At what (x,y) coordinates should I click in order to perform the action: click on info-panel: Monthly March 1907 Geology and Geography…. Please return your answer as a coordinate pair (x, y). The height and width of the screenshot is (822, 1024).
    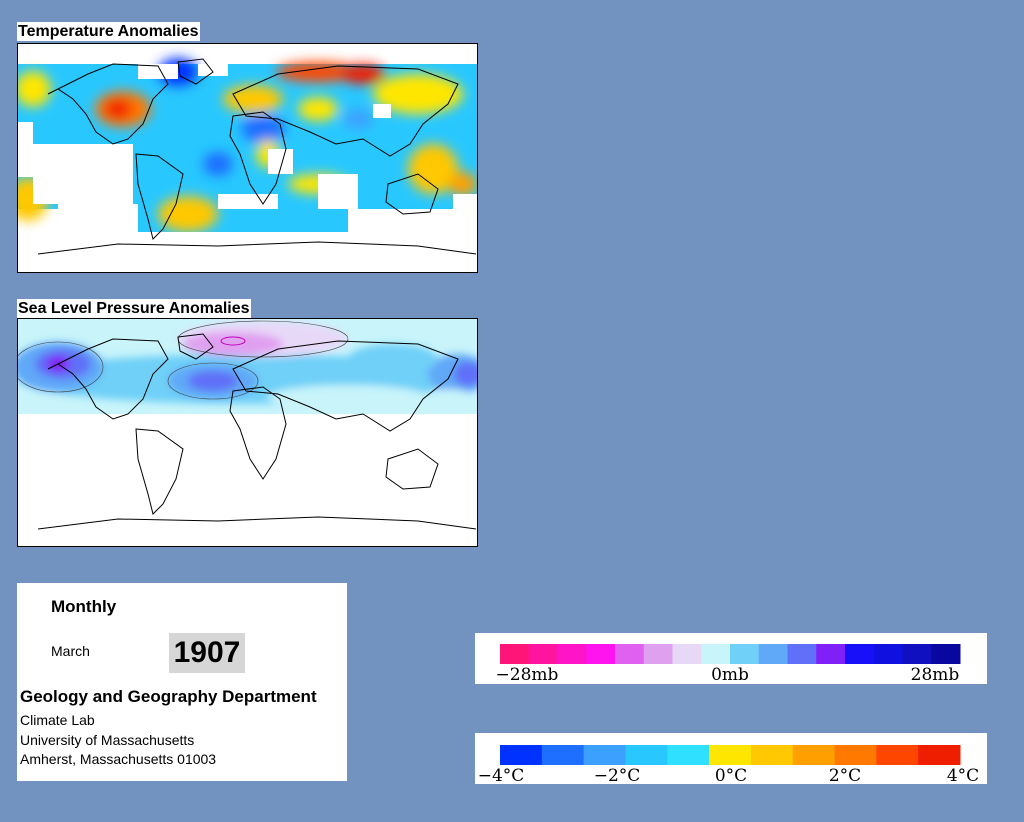
    Looking at the image, I should click on (182, 682).